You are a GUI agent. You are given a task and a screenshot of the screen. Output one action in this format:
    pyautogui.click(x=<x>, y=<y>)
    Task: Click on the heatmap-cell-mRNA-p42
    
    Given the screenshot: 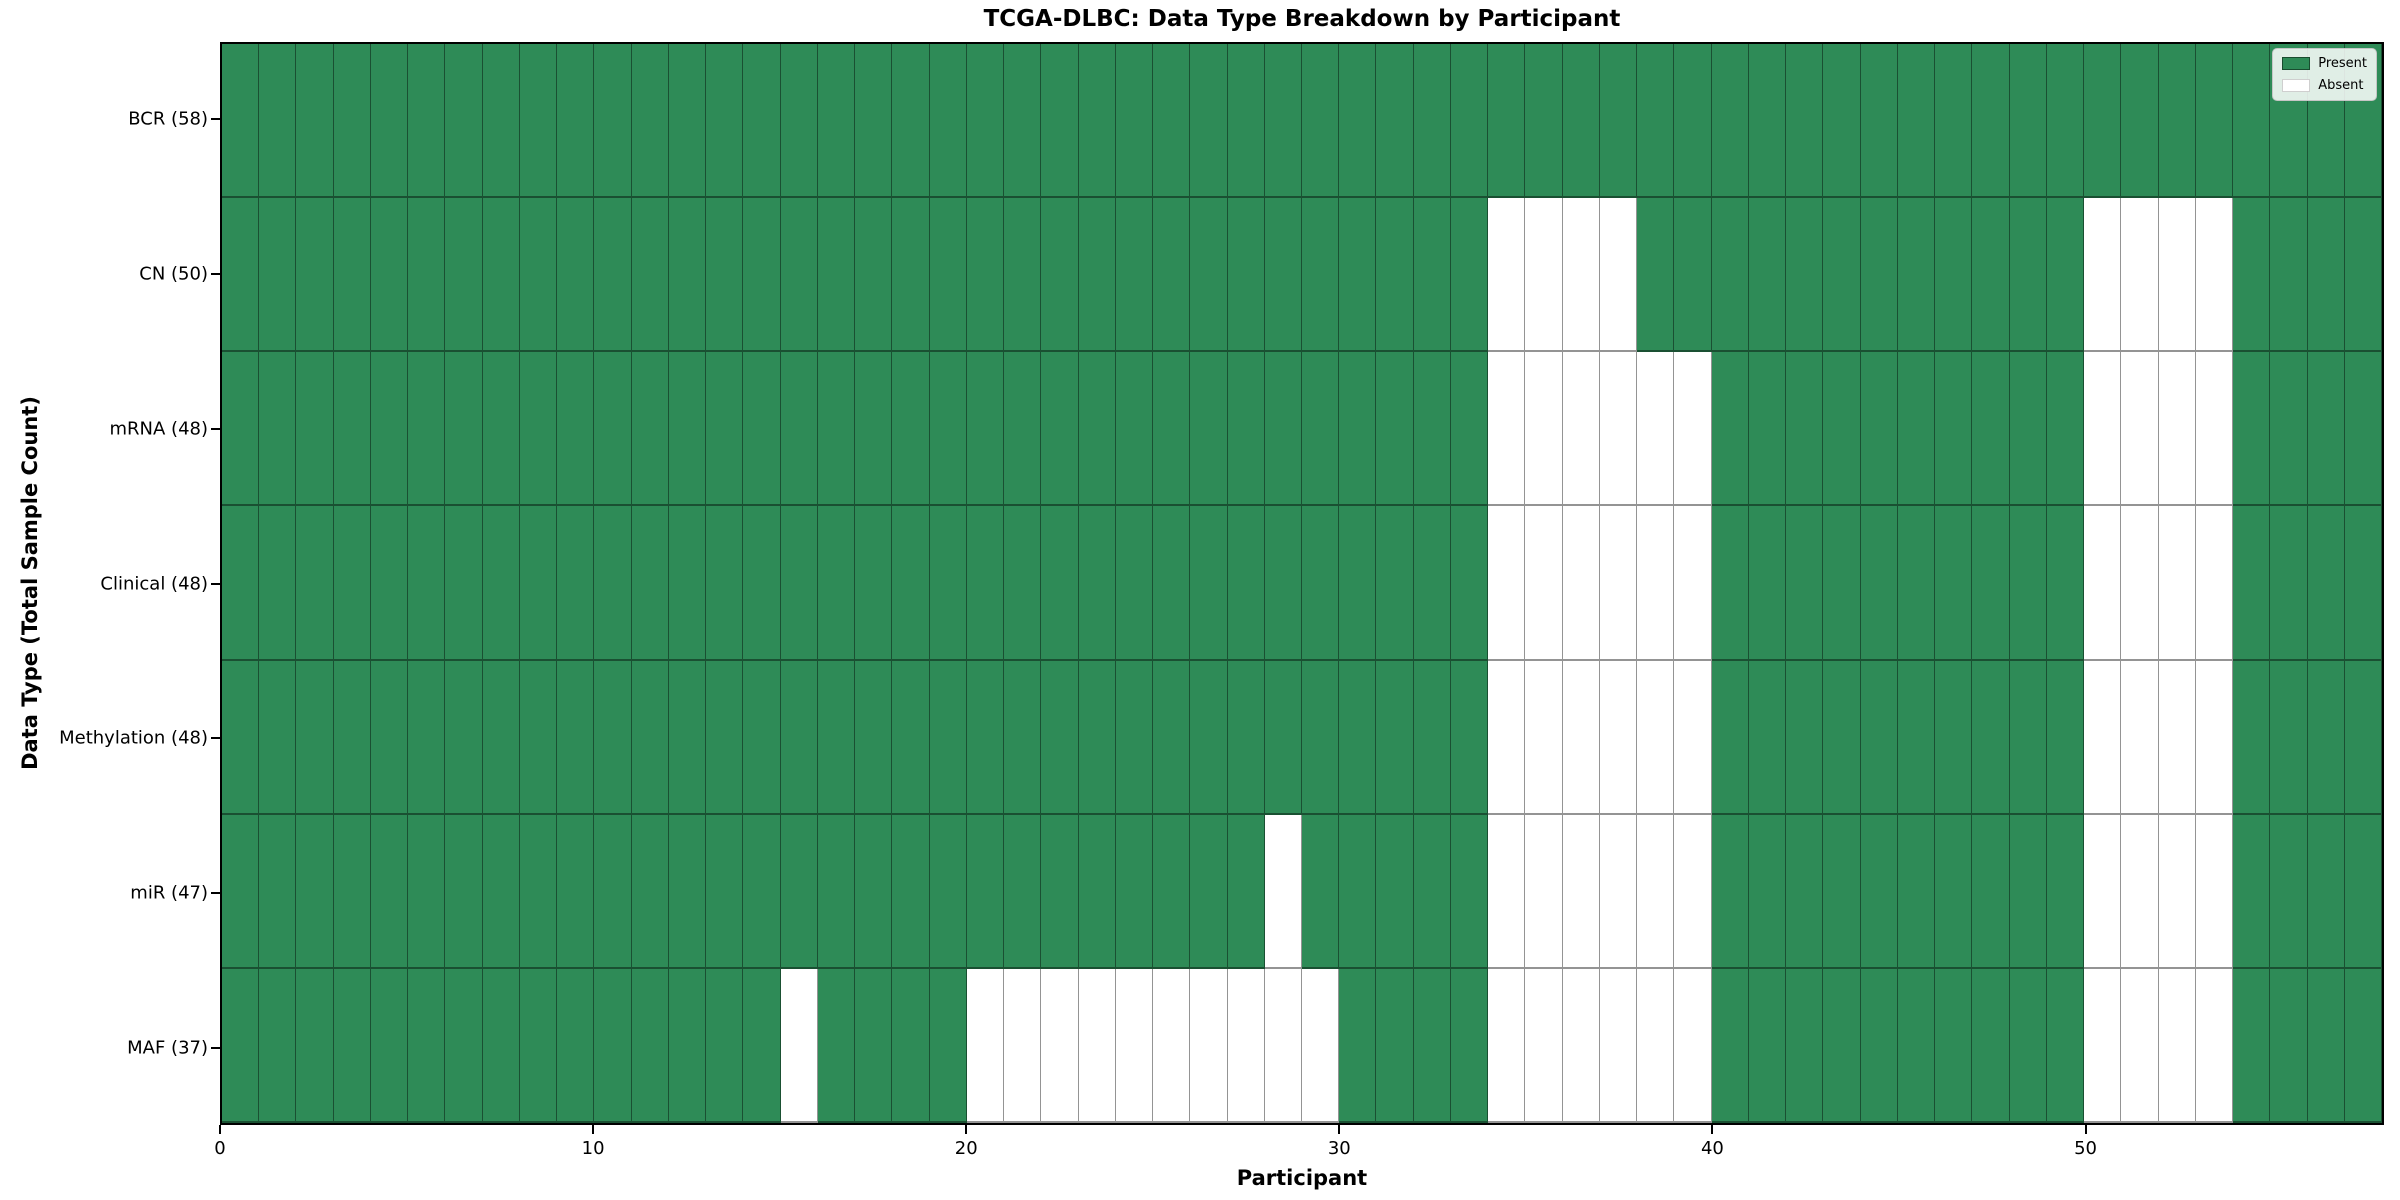 What is the action you would take?
    pyautogui.click(x=1805, y=429)
    